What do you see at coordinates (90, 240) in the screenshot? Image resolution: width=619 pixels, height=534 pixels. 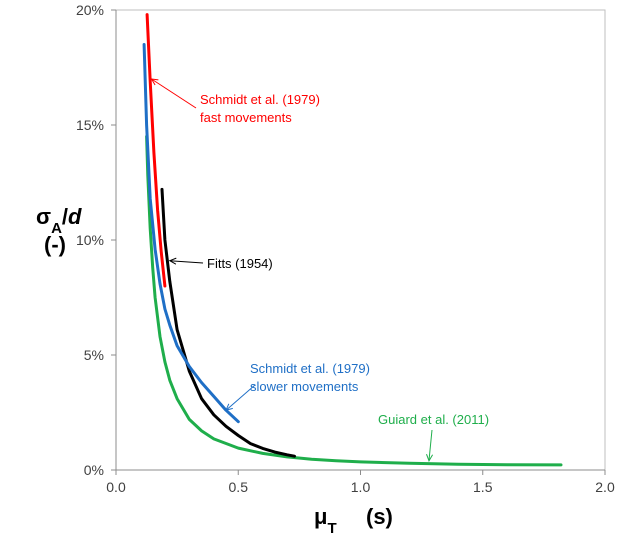 I see `y-tick-label: 10%` at bounding box center [90, 240].